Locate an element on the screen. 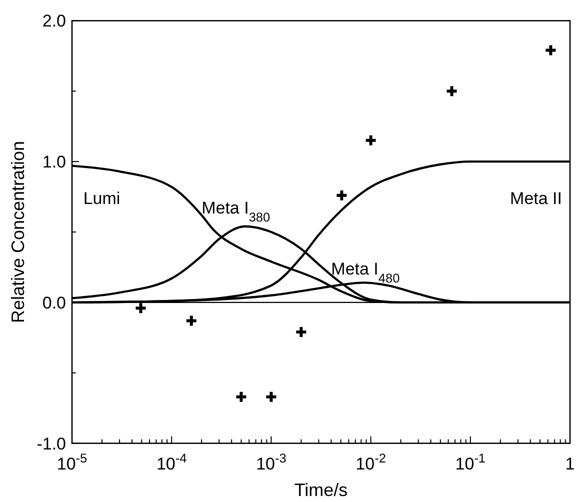  series-label: Meta I$_{380}$ is located at coordinates (236, 211).